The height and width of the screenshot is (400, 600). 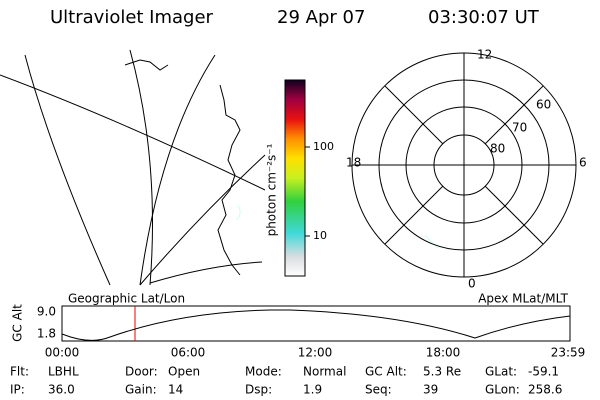 What do you see at coordinates (62, 353) in the screenshot?
I see `orbit-x-tick: 00:00` at bounding box center [62, 353].